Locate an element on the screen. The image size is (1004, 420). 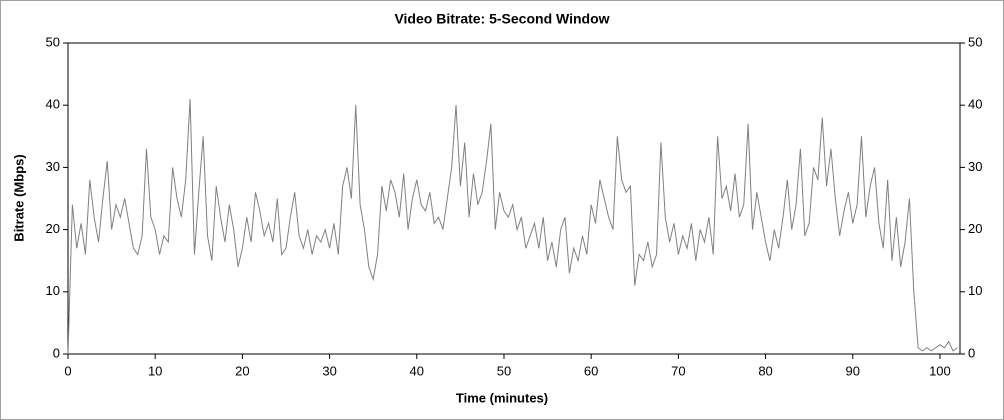
chart-title: Video Bitrate: 5-Second Window is located at coordinates (501, 19).